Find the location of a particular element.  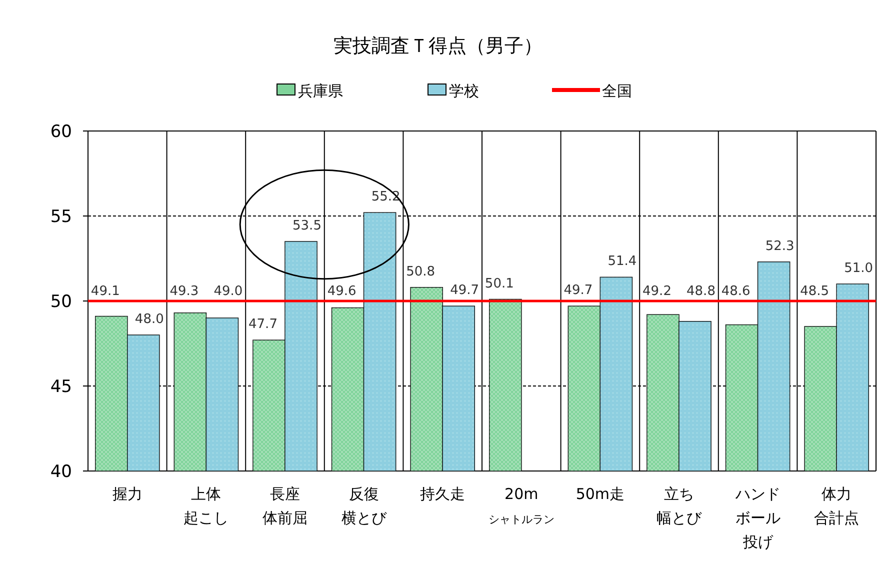

data-label: 48.8 is located at coordinates (701, 291).